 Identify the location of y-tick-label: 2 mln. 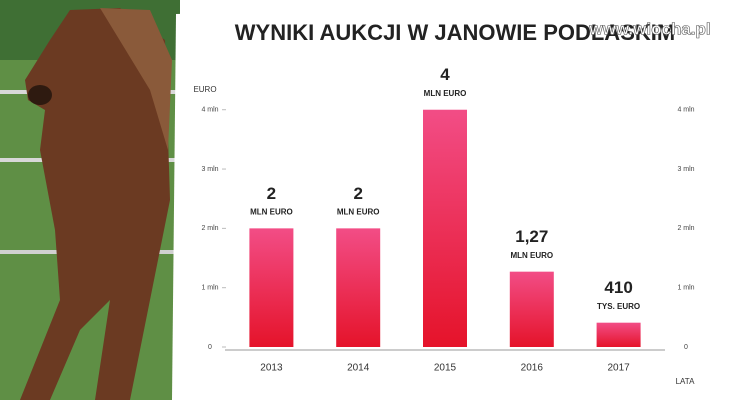
(209, 228).